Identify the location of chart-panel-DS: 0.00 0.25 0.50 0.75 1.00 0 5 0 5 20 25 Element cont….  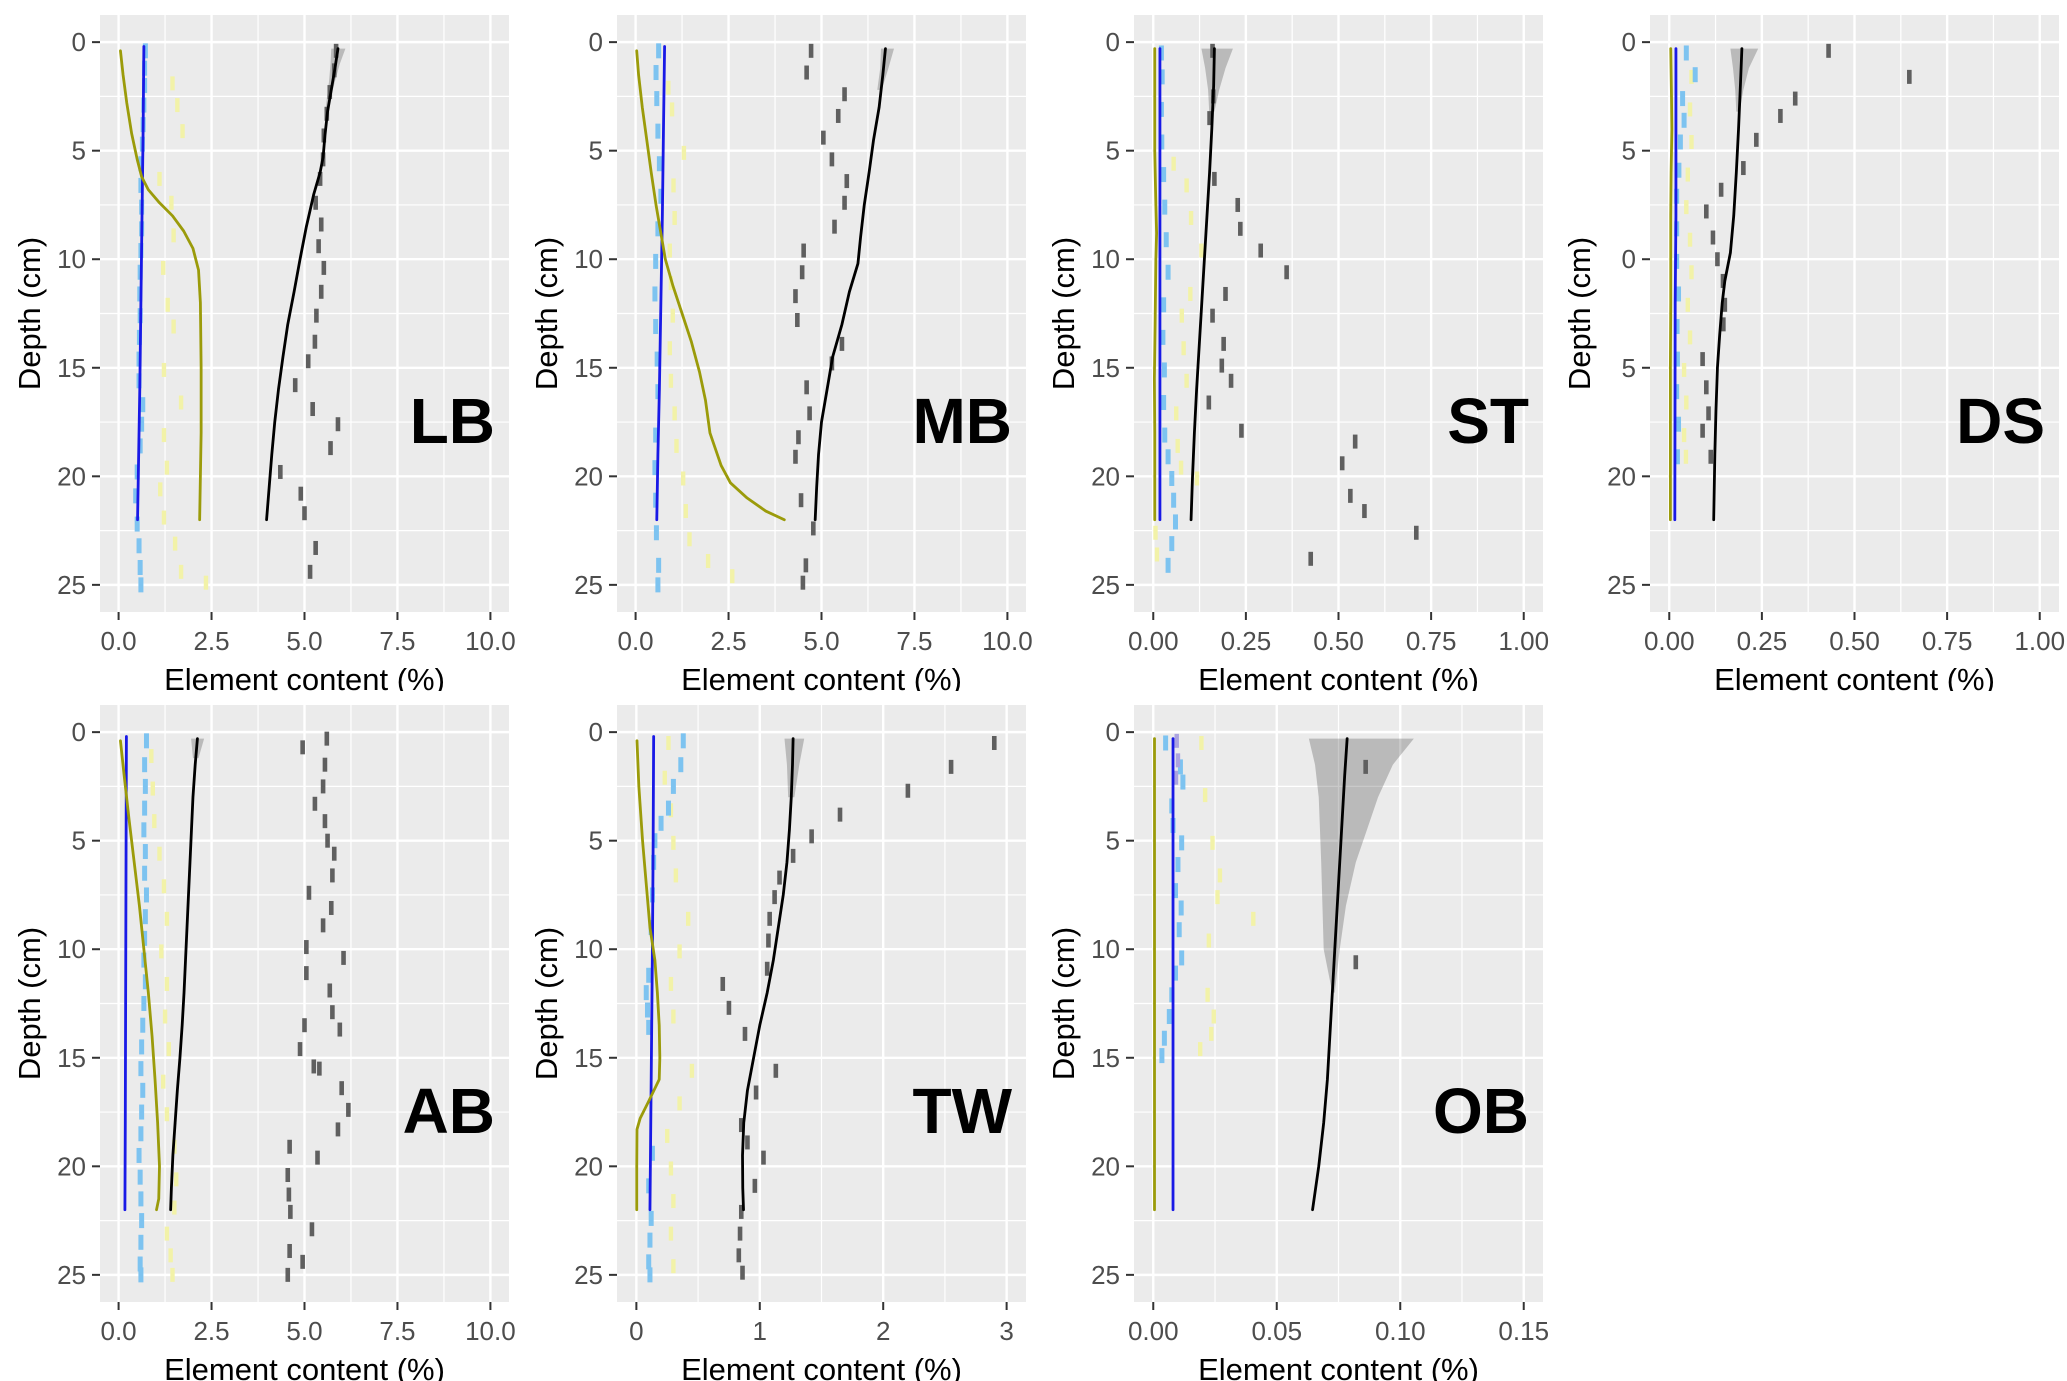
(1813, 353).